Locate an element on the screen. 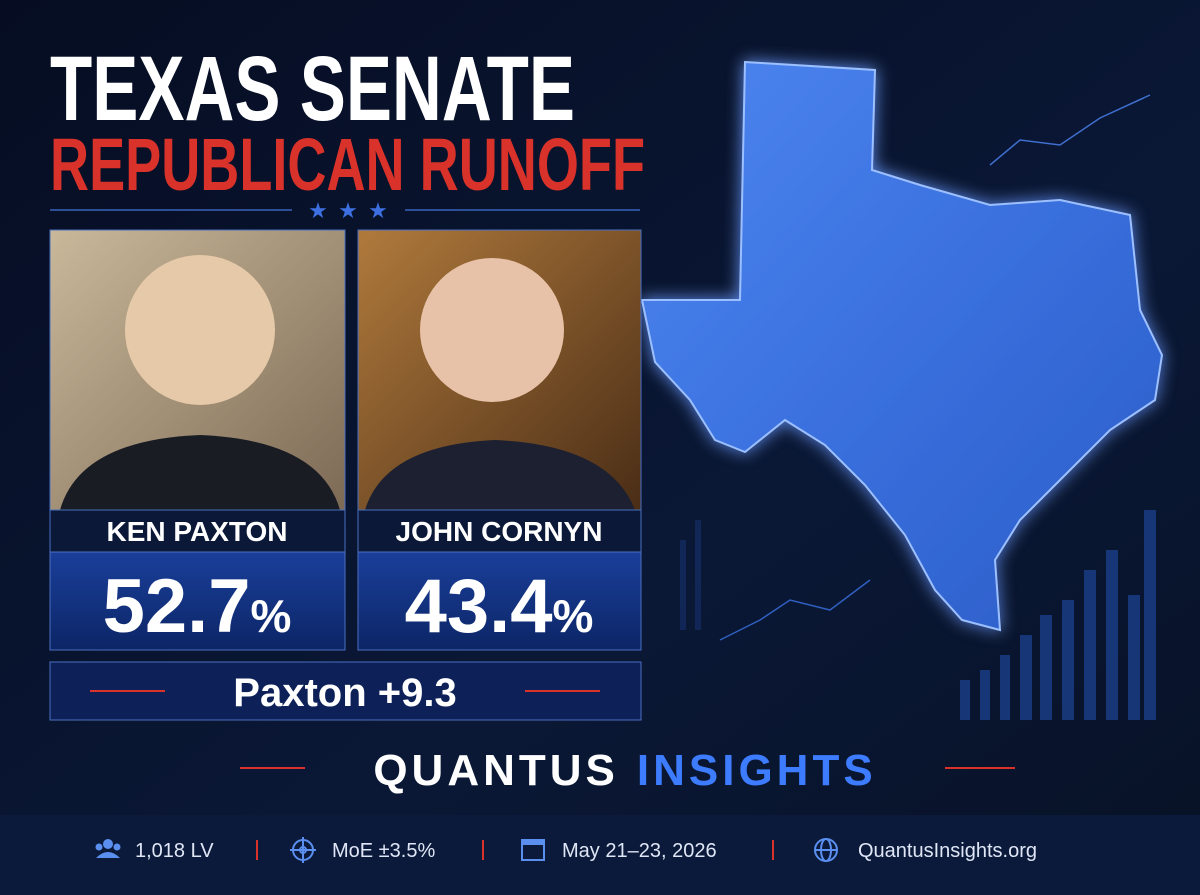 The image size is (1200, 895). brand: QUANTUS INSIGHTS is located at coordinates (624, 770).